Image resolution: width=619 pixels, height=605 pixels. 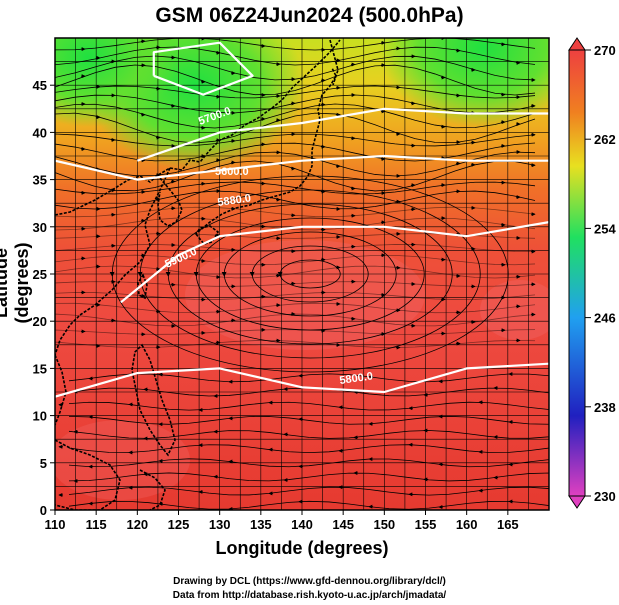 I want to click on contour-5700.0, so click(x=342, y=134).